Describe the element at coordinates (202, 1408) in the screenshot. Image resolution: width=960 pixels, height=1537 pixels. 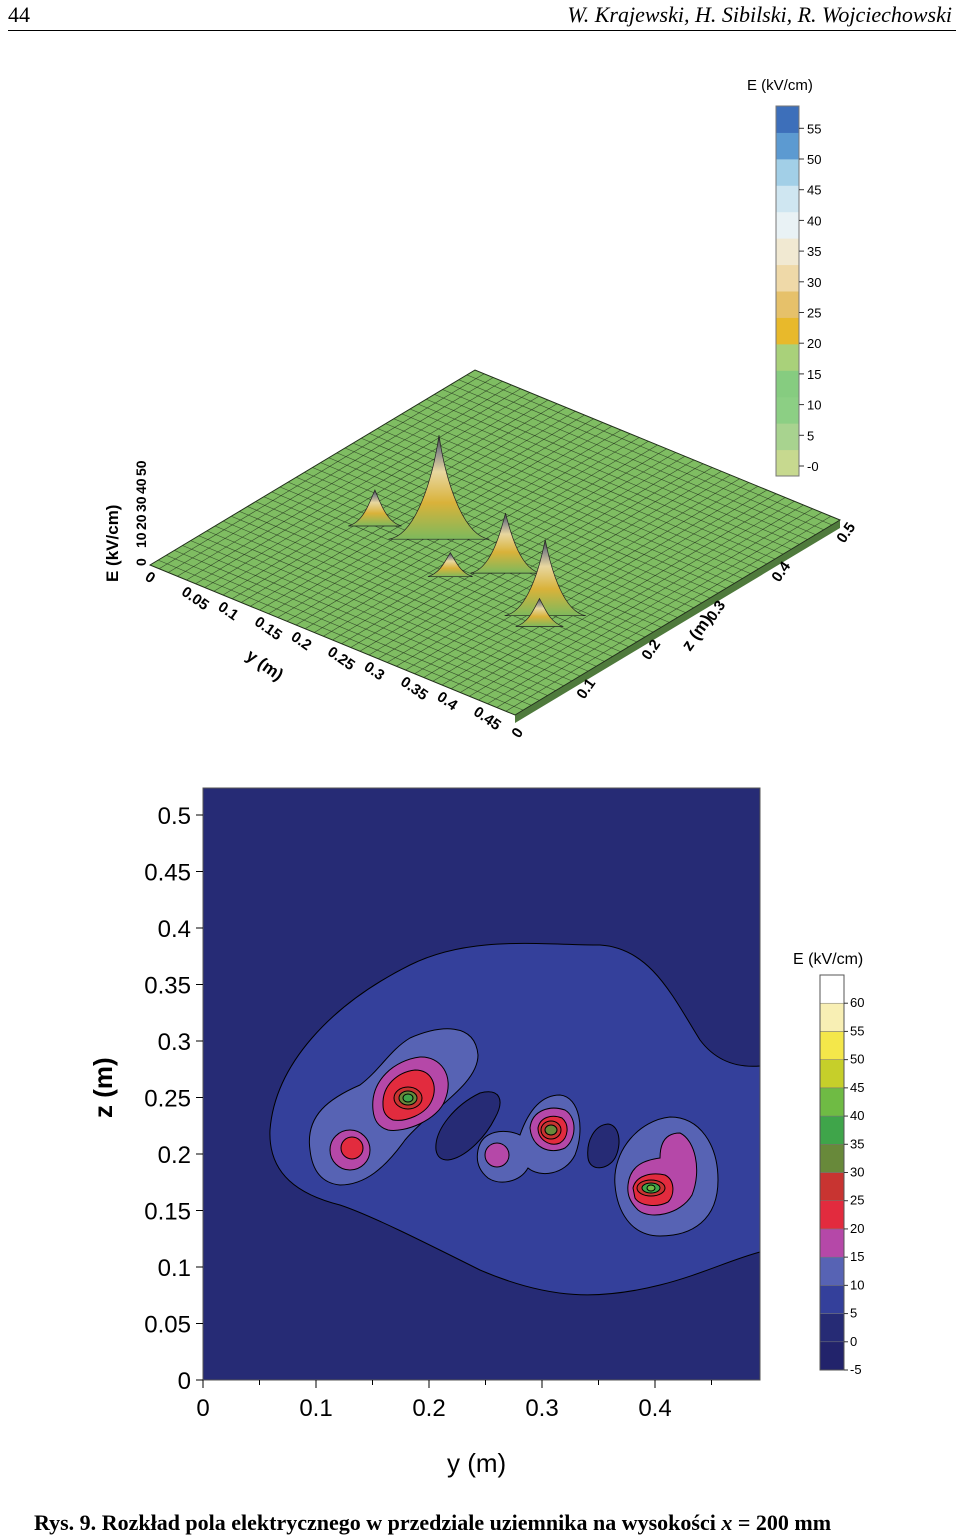
I see `contour-x-tick-label: 0` at that location.